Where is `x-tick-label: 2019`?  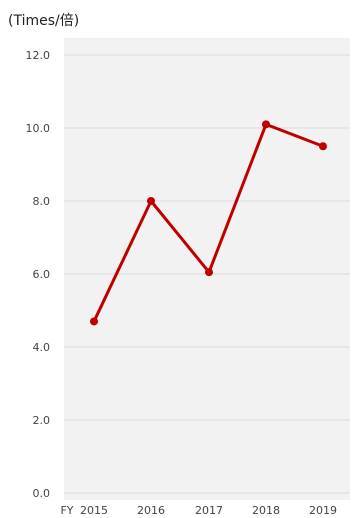 x-tick-label: 2019 is located at coordinates (323, 510).